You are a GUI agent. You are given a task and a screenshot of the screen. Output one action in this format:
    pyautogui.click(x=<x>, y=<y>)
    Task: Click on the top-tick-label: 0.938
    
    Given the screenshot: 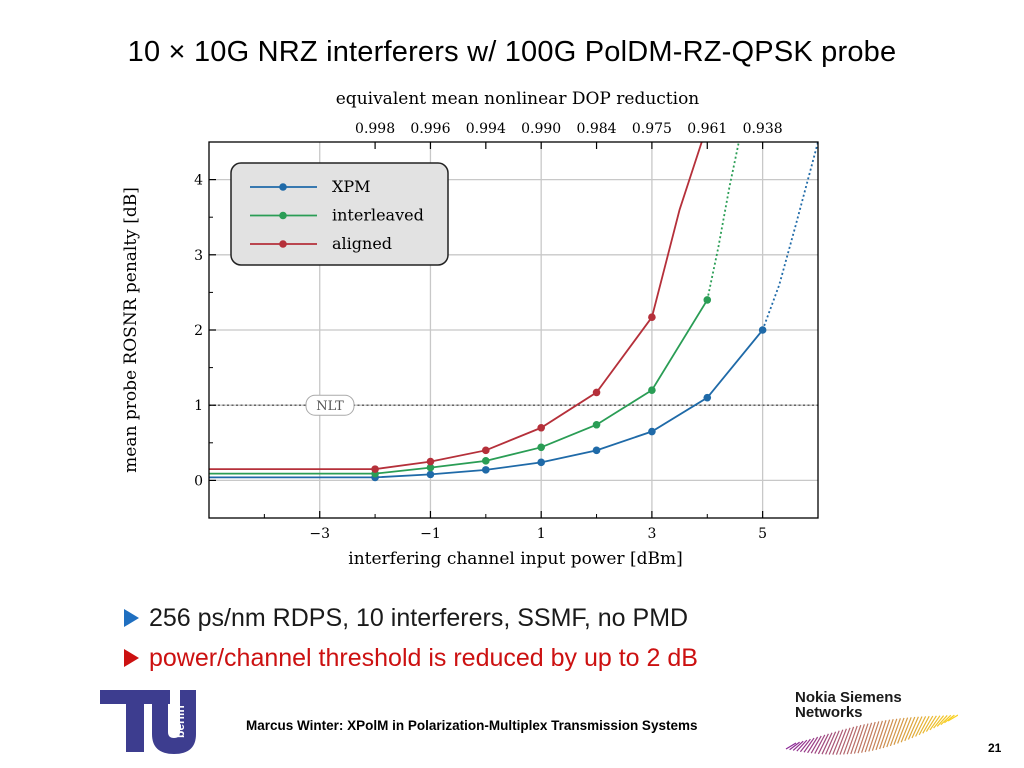 What is the action you would take?
    pyautogui.click(x=763, y=129)
    